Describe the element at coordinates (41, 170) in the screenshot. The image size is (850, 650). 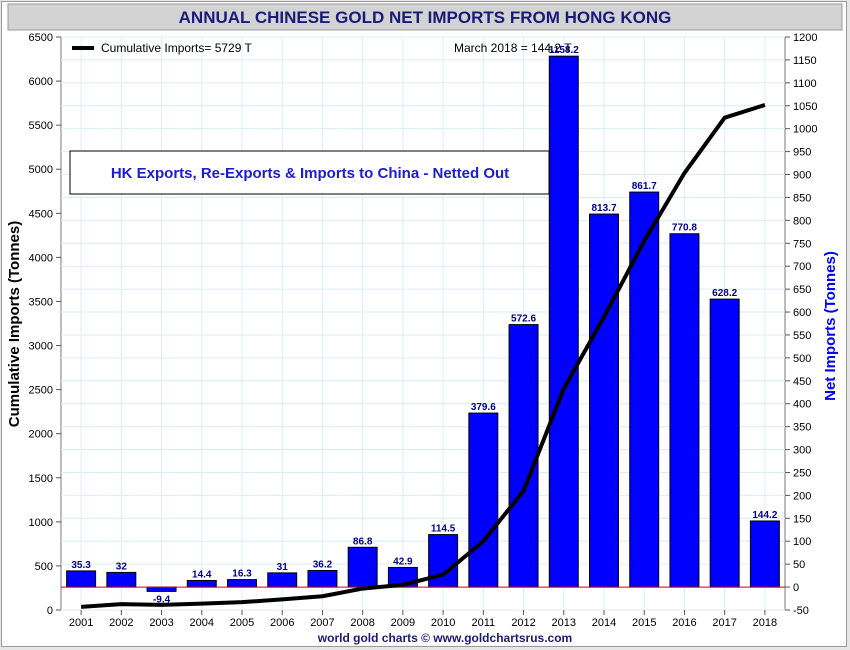
I see `left-tick-label: 5000` at that location.